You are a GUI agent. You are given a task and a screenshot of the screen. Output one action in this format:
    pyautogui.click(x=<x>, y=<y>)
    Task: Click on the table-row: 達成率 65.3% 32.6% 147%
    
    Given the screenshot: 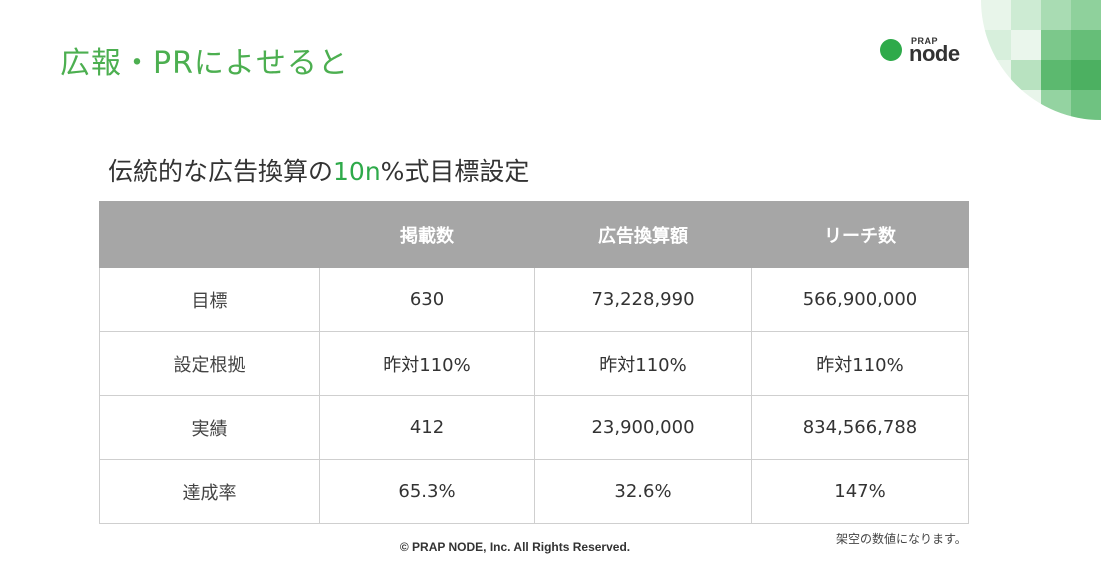 What is the action you would take?
    pyautogui.click(x=534, y=491)
    